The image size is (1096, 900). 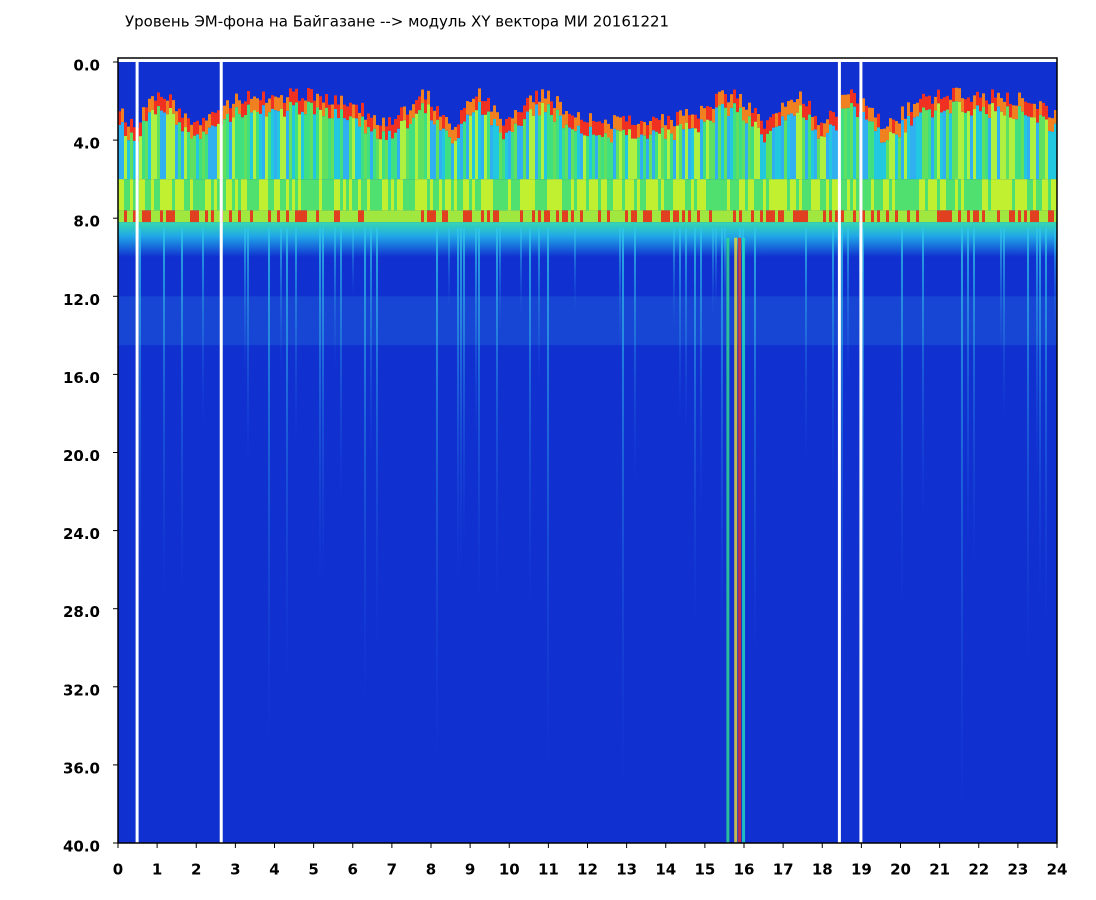 What do you see at coordinates (353, 870) in the screenshot?
I see `x-tick-label: 6` at bounding box center [353, 870].